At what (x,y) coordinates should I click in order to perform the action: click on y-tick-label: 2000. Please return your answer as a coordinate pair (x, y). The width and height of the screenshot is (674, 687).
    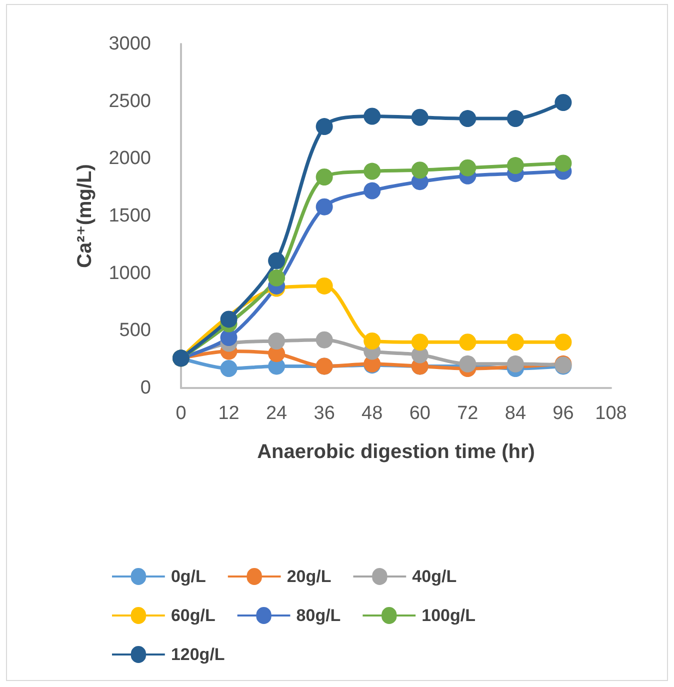
    Looking at the image, I should click on (129, 159).